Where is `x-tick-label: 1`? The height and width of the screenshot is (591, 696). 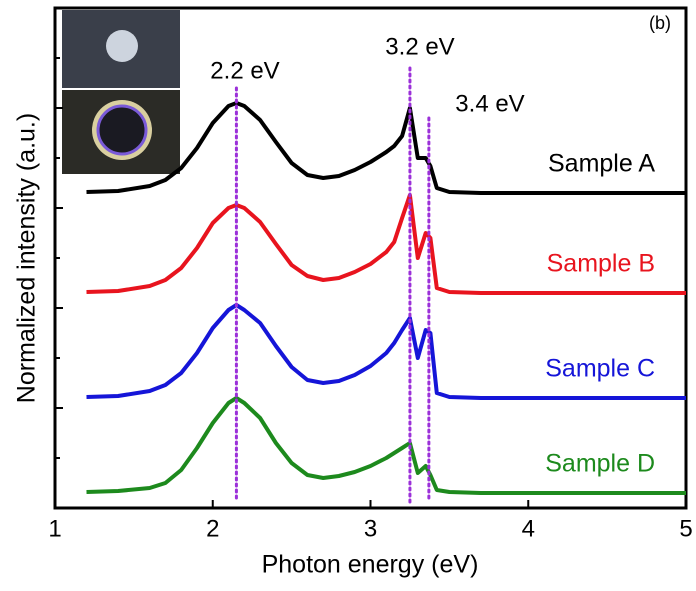 x-tick-label: 1 is located at coordinates (54, 528).